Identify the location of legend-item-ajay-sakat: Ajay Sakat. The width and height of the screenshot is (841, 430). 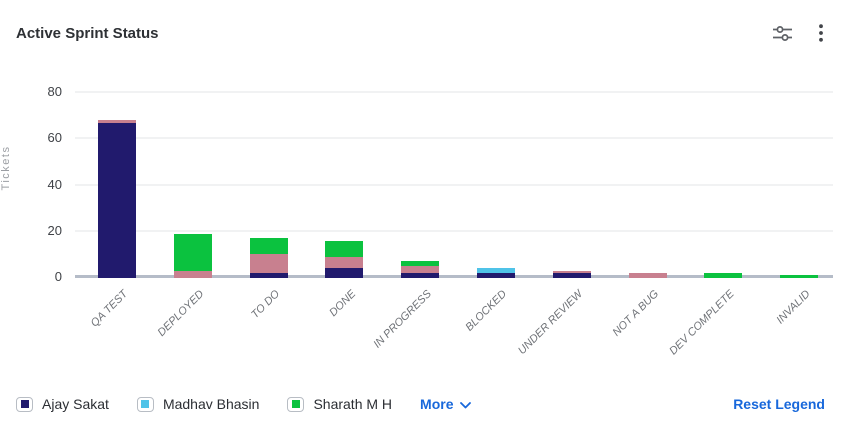
(62, 404).